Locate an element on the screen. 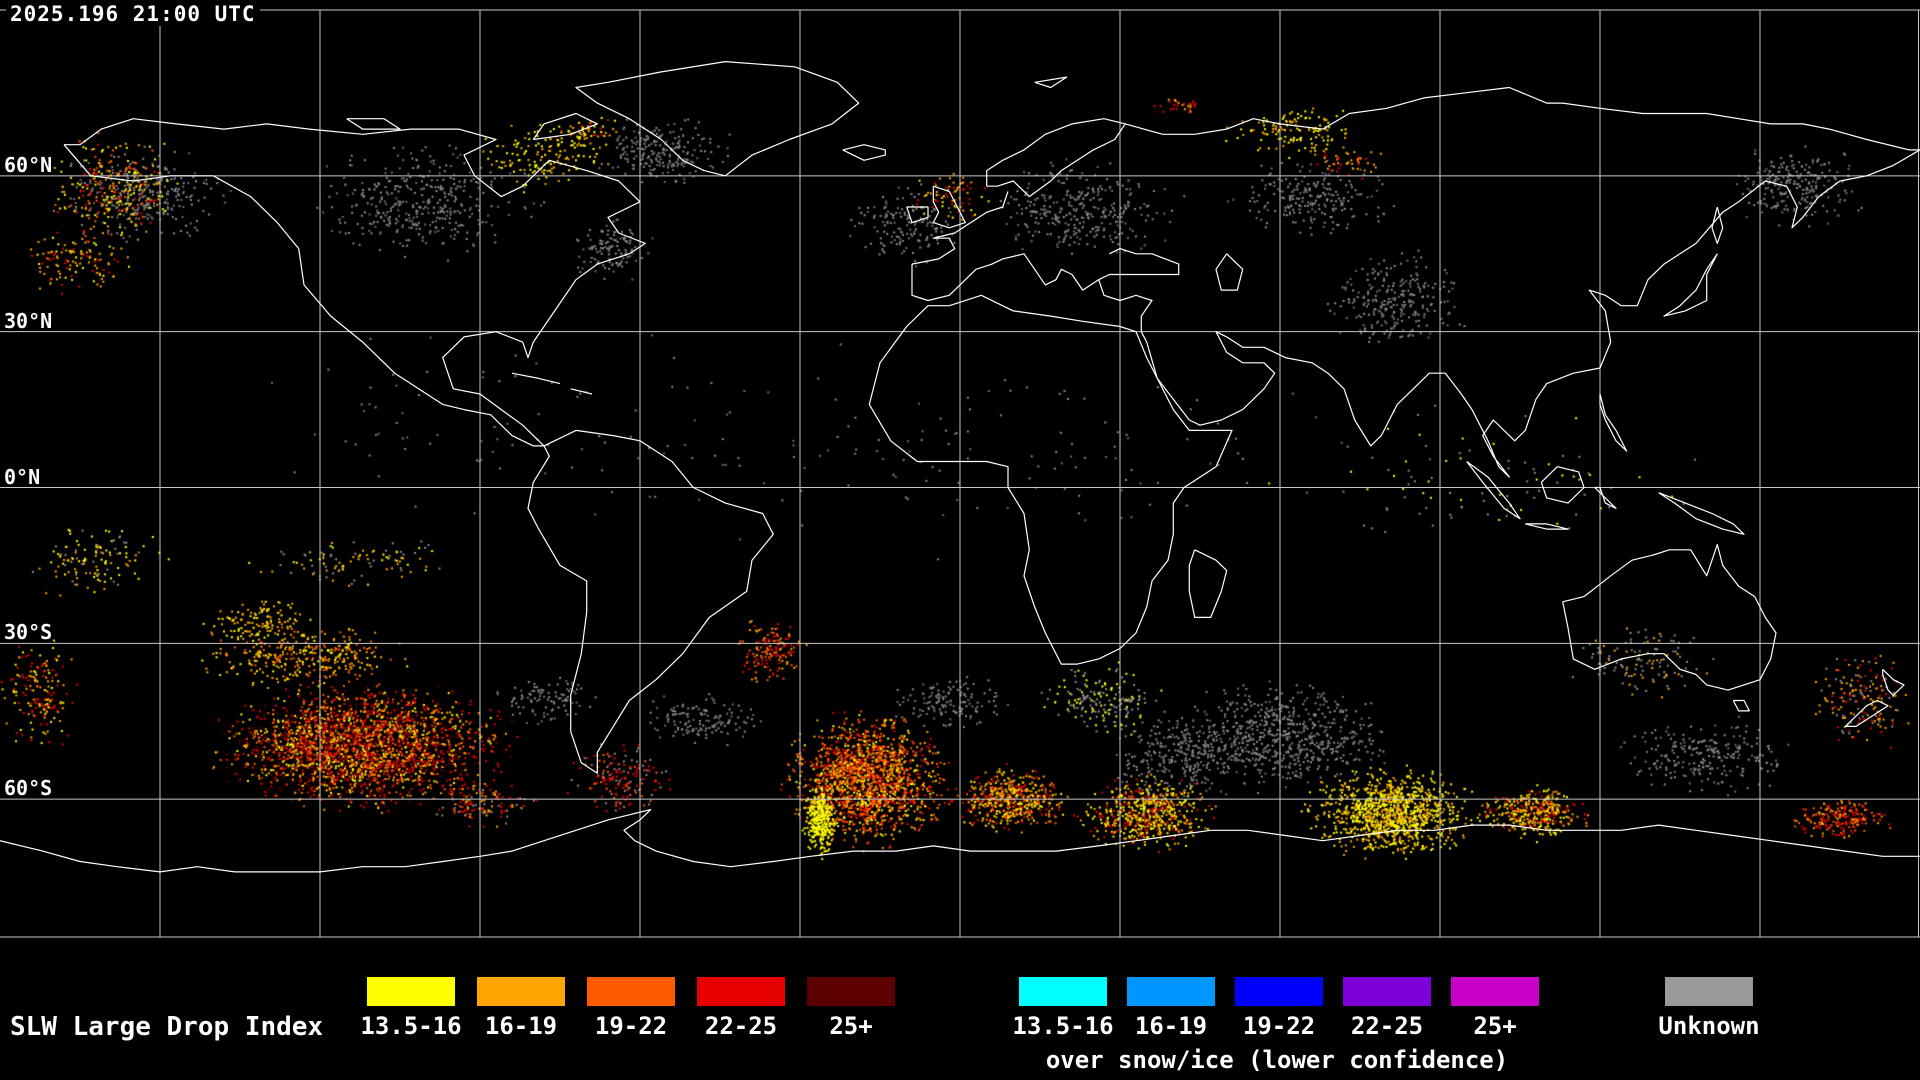 This screenshot has width=1920, height=1080. legend-bin-label-liquid-3: 22-25 is located at coordinates (741, 1026).